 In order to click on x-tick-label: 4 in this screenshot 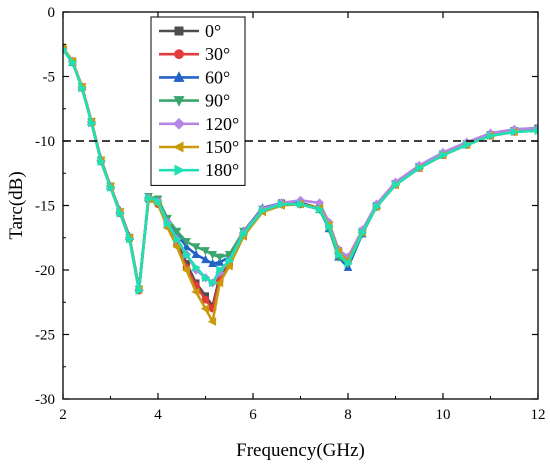, I will do `click(158, 415)`.